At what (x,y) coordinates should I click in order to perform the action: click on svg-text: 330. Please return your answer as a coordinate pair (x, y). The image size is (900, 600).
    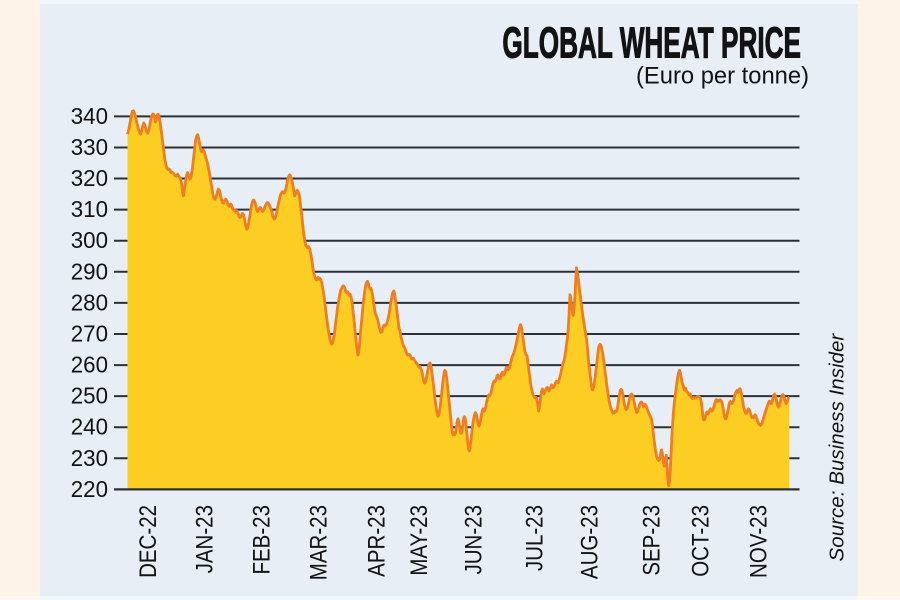
    Looking at the image, I should click on (89, 146).